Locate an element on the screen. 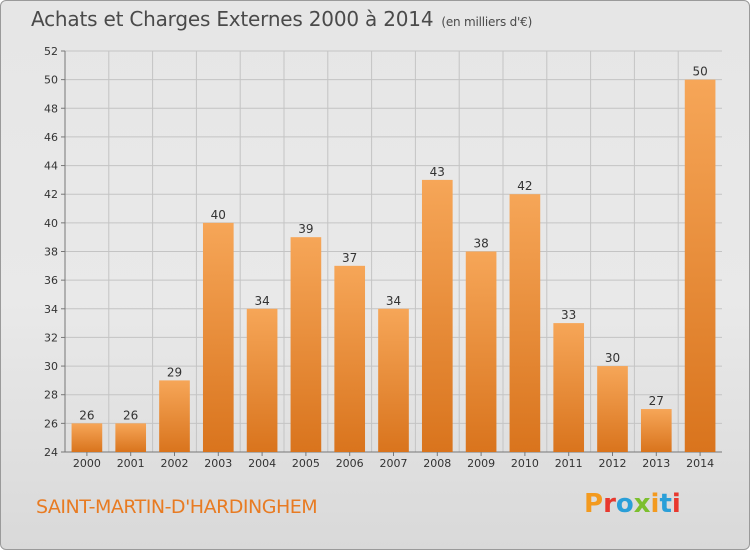  y-tick-label: 52 is located at coordinates (51, 51).